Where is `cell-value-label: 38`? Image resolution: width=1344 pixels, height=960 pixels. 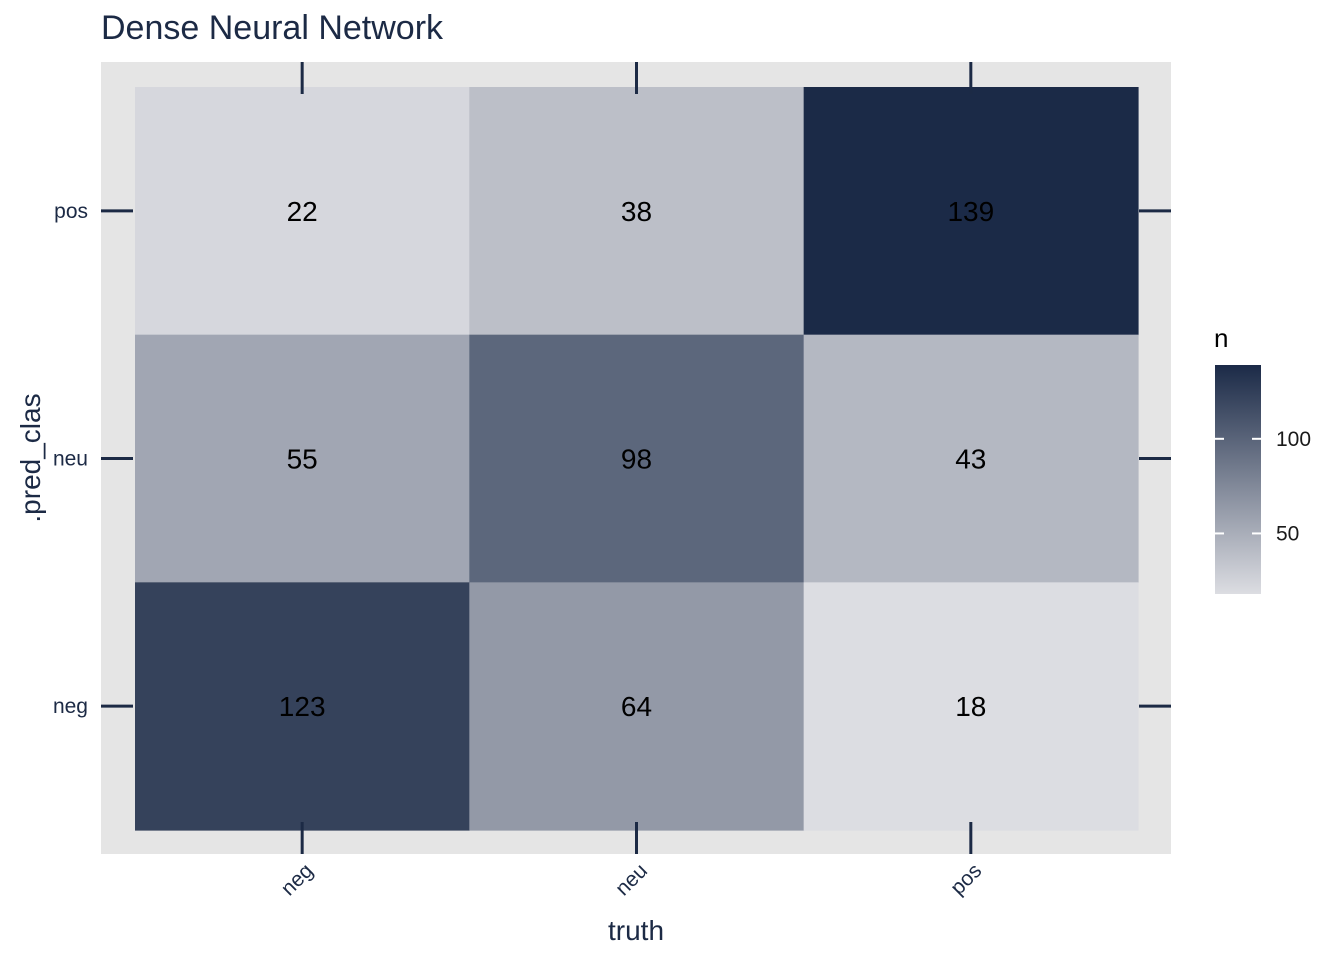 cell-value-label: 38 is located at coordinates (636, 211).